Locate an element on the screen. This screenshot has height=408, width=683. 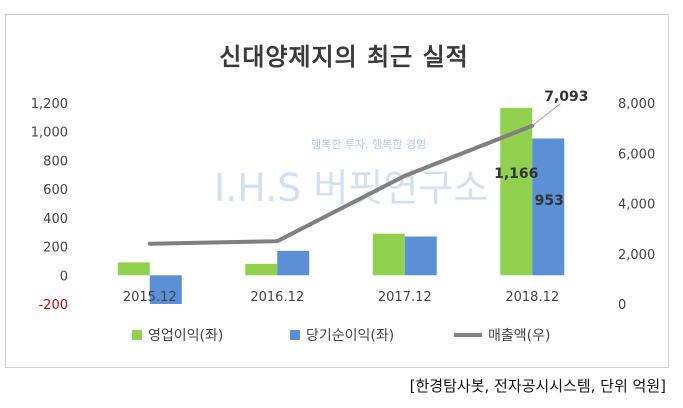
chart-title: 신대양제지의 최근 실적 is located at coordinates (344, 57).